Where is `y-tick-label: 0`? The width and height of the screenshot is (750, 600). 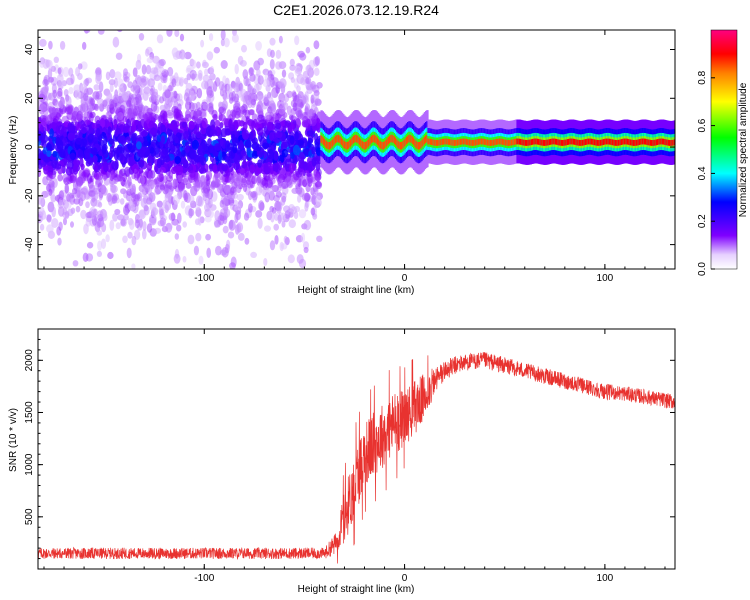 y-tick-label: 0 is located at coordinates (29, 147).